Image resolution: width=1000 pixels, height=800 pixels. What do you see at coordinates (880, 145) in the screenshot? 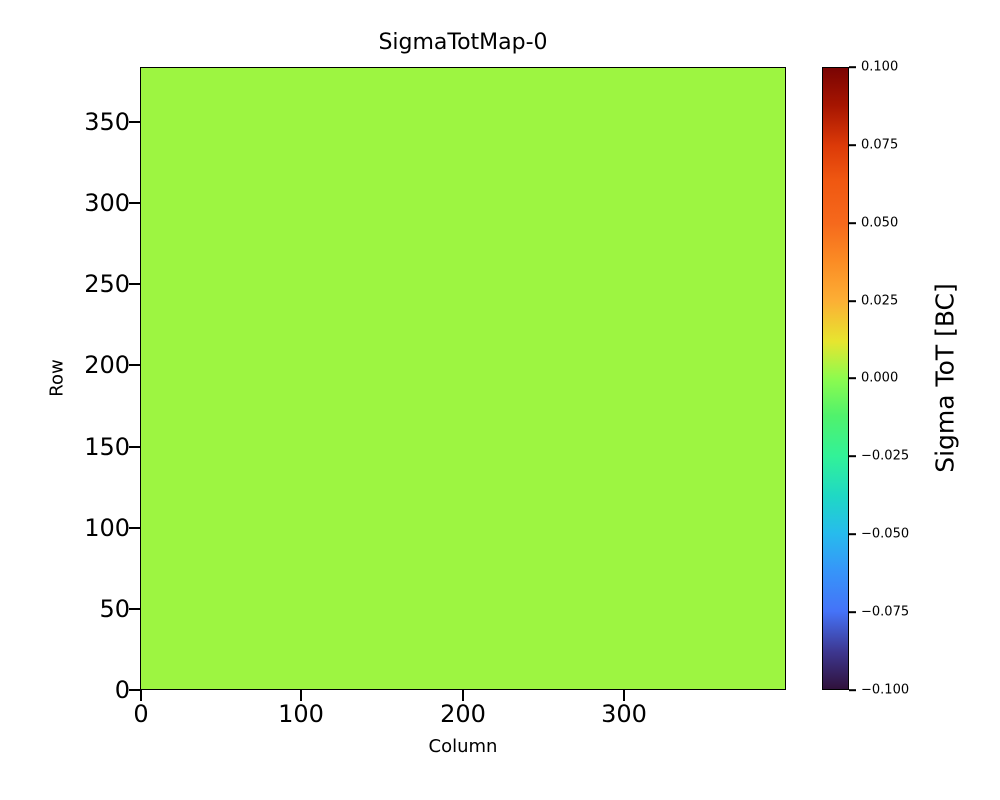
I see `colorbar-tick-label: 0.075` at bounding box center [880, 145].